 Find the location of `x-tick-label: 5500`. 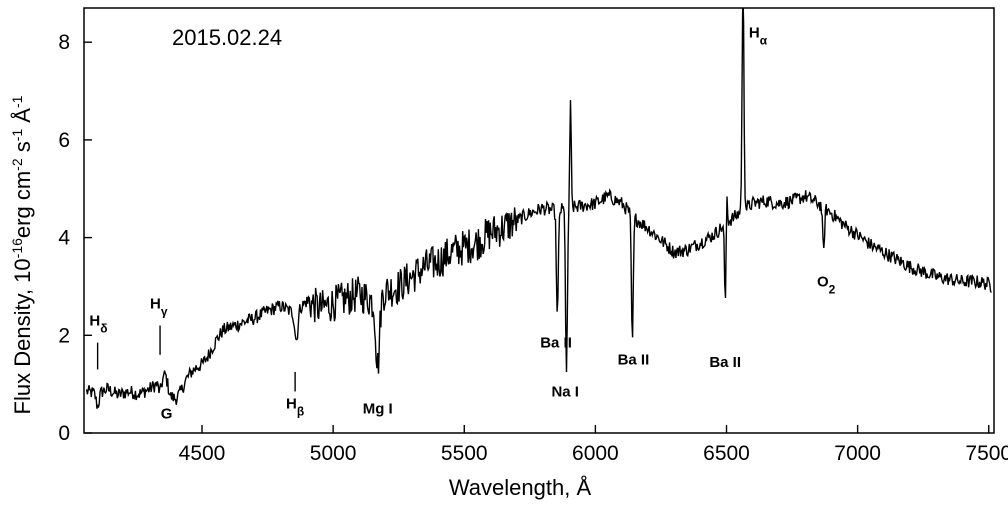

x-tick-label: 5500 is located at coordinates (464, 453).